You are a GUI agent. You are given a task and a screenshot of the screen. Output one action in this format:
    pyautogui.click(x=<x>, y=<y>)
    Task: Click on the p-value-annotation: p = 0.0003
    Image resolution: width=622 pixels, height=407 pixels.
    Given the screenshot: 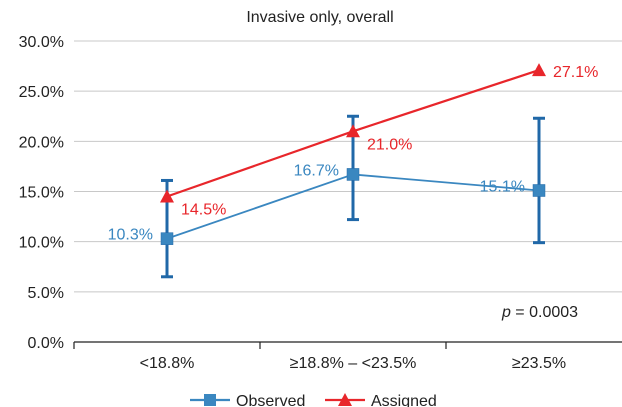 What is the action you would take?
    pyautogui.click(x=539, y=312)
    